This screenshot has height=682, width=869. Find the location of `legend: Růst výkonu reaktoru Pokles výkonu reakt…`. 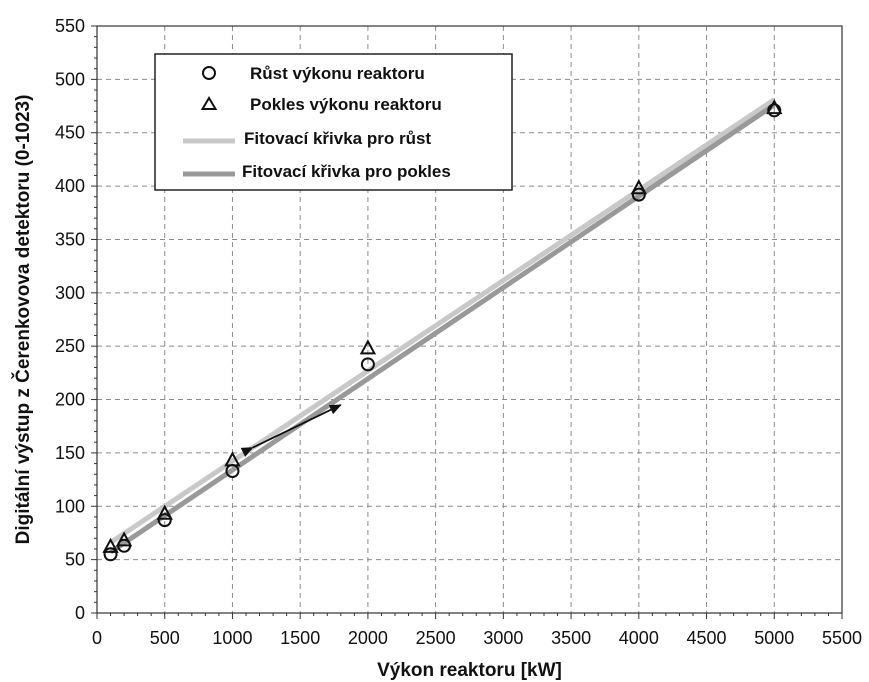

legend: Růst výkonu reaktoru Pokles výkonu reakt… is located at coordinates (333, 122).